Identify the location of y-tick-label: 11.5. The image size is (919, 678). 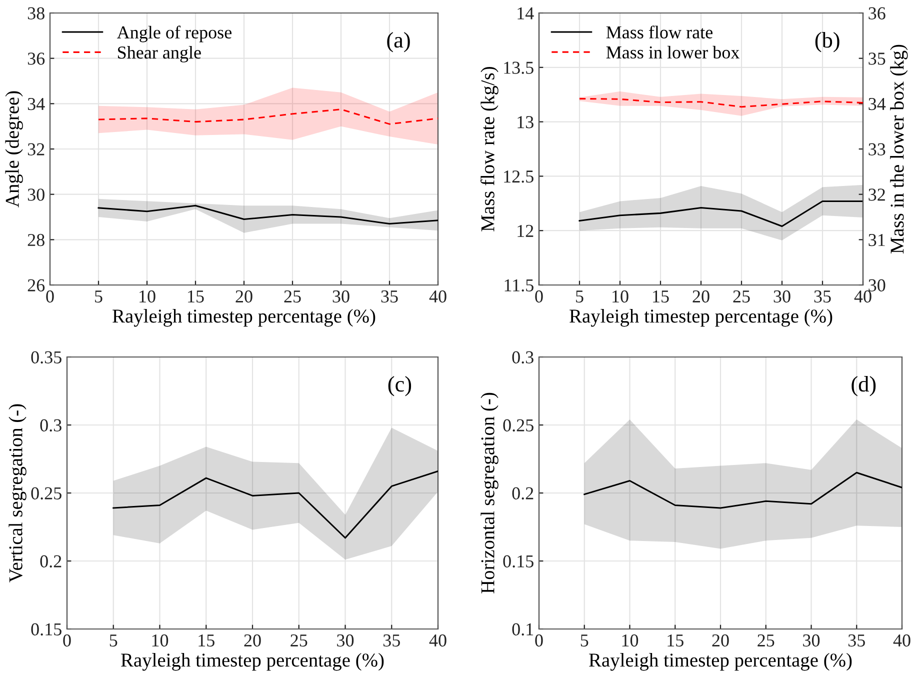
(519, 285).